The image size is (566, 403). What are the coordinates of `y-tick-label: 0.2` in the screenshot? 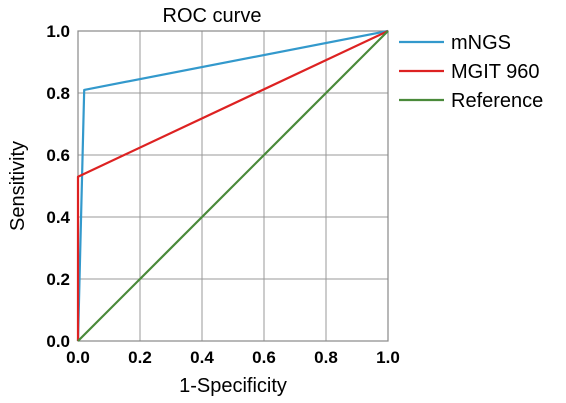 It's located at (58, 279).